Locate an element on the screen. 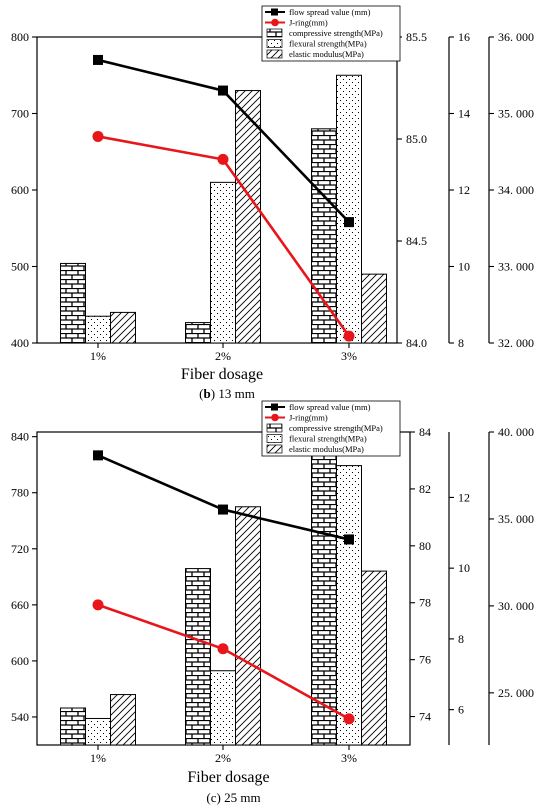  legend-label: J-ring(mm) is located at coordinates (308, 418).